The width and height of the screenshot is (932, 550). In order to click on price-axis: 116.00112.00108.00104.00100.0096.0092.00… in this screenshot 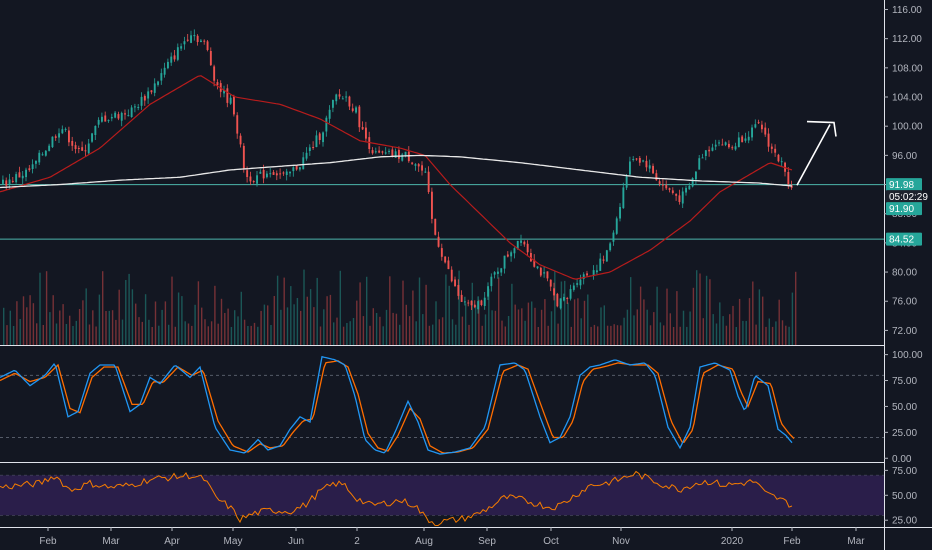, I will do `click(906, 266)`.